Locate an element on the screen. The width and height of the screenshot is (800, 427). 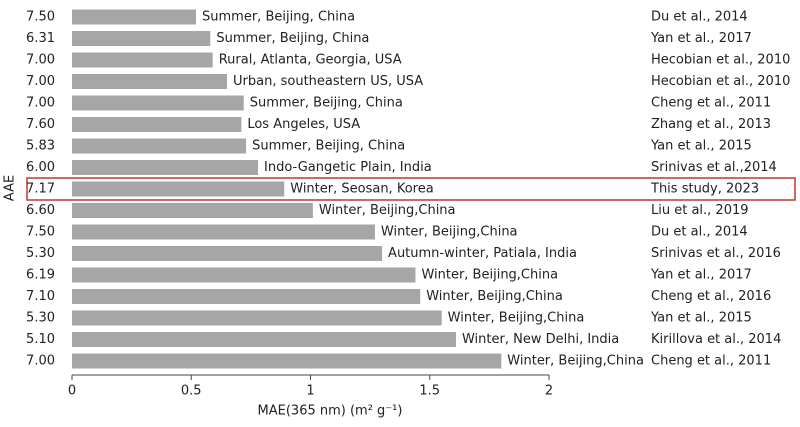
reference: Srinivas et al.,2014 is located at coordinates (714, 167).